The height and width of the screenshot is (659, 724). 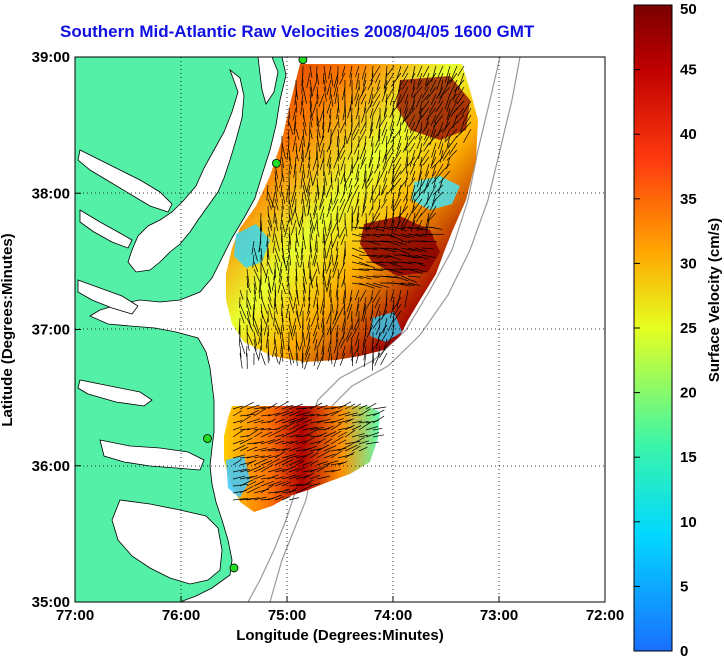 What do you see at coordinates (688, 457) in the screenshot?
I see `colorbar-tick-label: 15` at bounding box center [688, 457].